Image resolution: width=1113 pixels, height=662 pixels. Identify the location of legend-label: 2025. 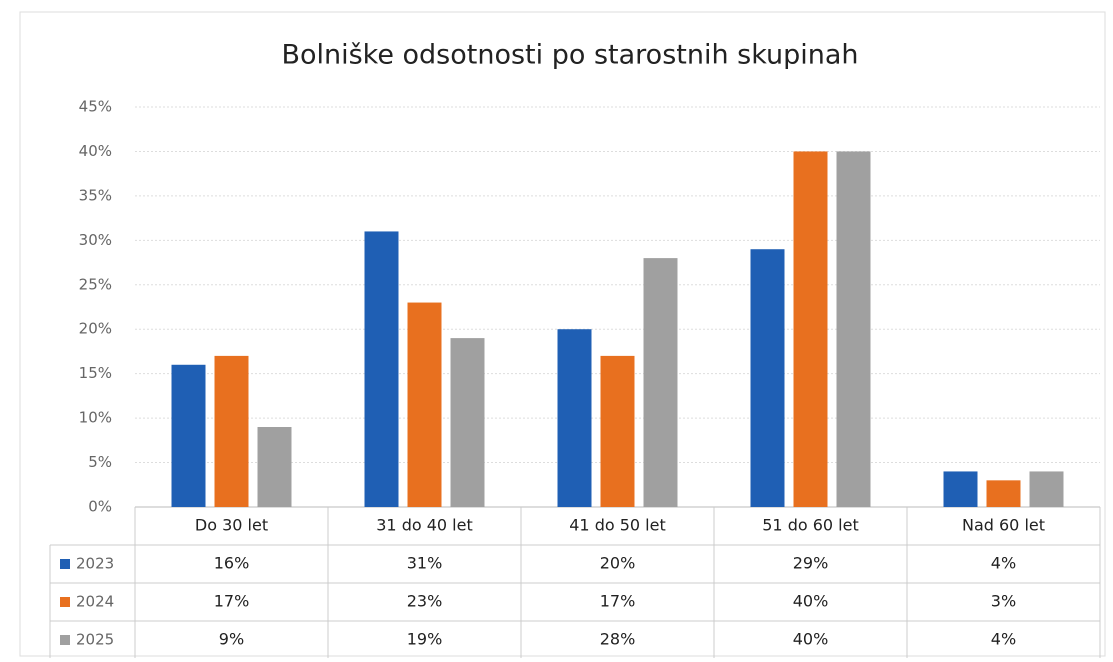
(95, 640).